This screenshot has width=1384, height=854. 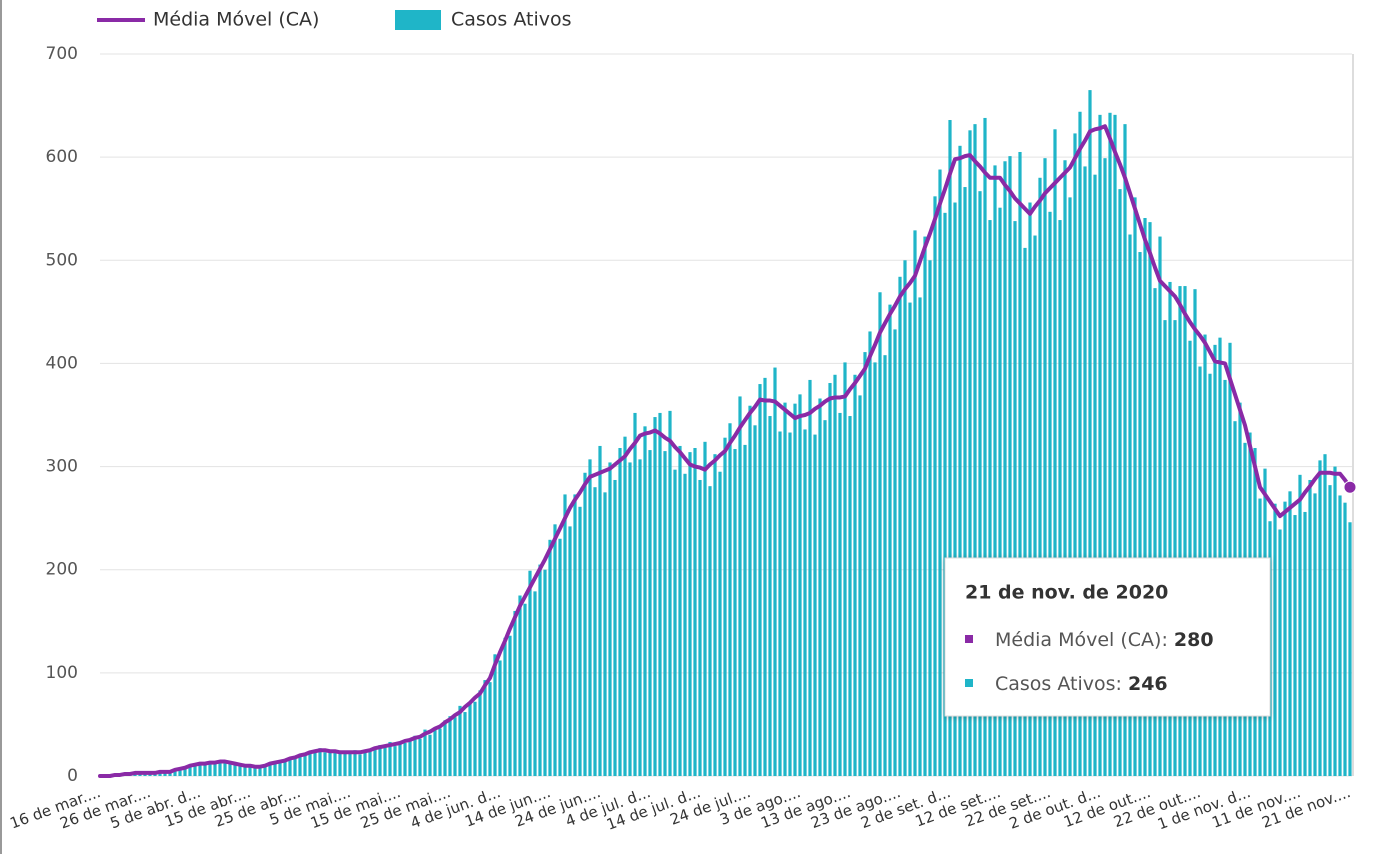 What do you see at coordinates (62, 467) in the screenshot?
I see `y-tick-label: 300` at bounding box center [62, 467].